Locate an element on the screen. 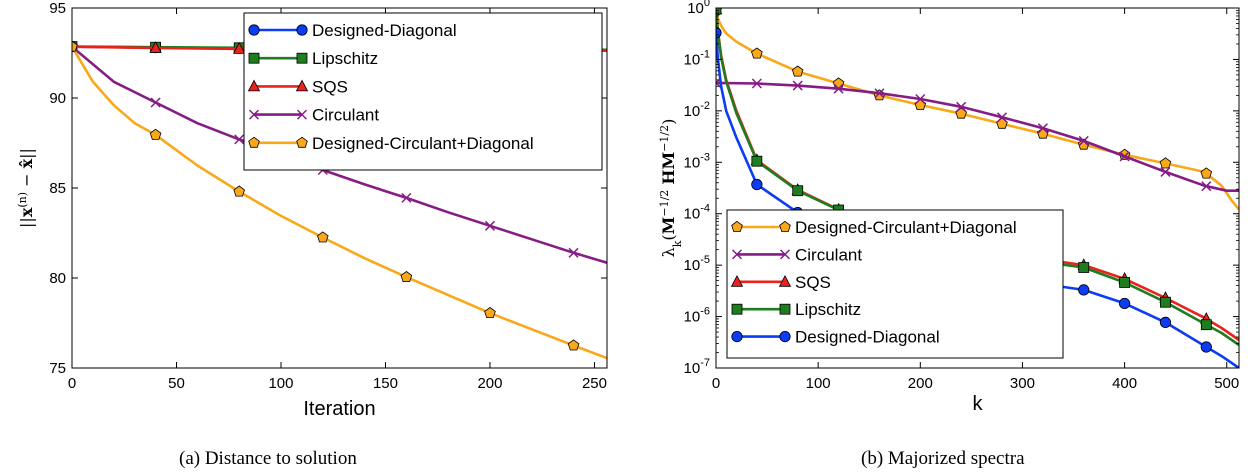  legend-item-sqs: SQS is located at coordinates (780, 282).